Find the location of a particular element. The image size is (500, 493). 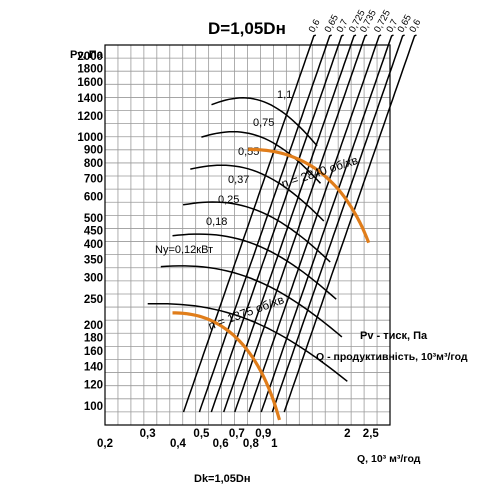

power-line-label: 0,37 is located at coordinates (238, 180).